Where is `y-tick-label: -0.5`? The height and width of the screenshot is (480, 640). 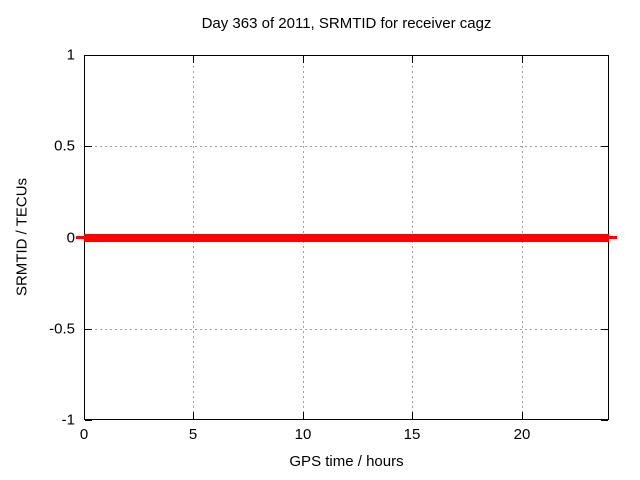 y-tick-label: -0.5 is located at coordinates (62, 329).